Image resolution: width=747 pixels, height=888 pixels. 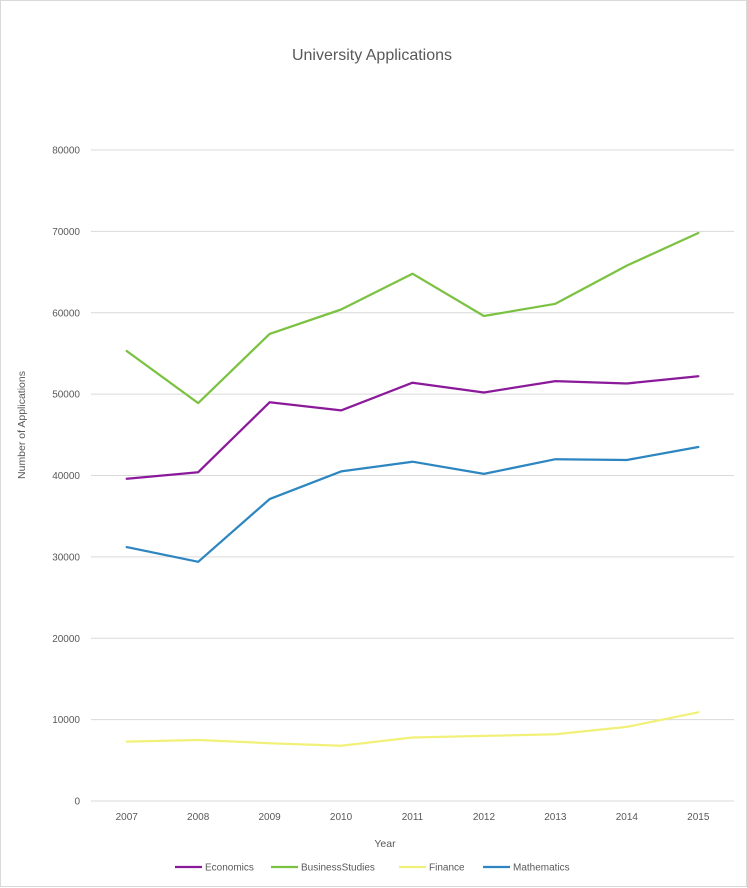 I want to click on legend-label-mathematics: Mathematics, so click(x=541, y=868).